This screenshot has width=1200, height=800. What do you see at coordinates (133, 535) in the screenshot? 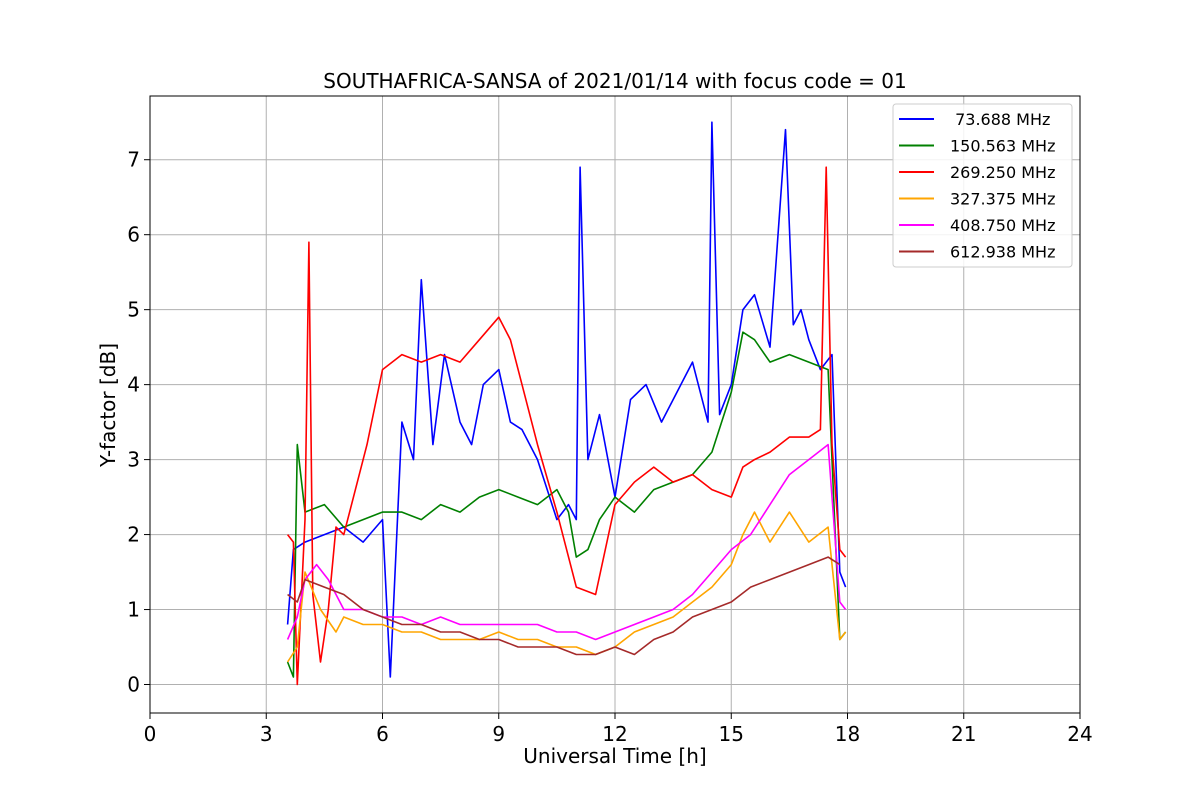
I see `y-tick-label: 2` at bounding box center [133, 535].